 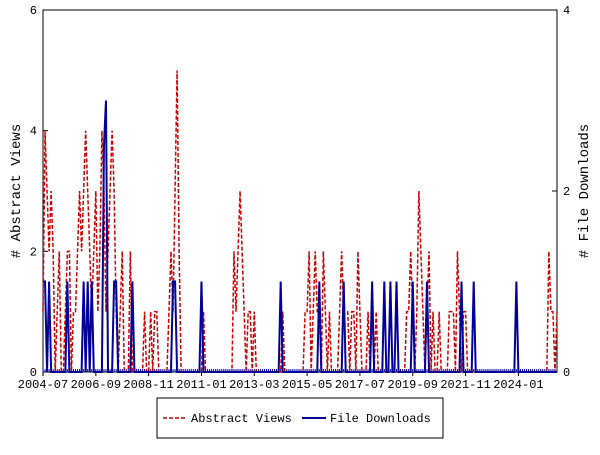 What do you see at coordinates (465, 385) in the screenshot?
I see `x-tick-label: 2021-11` at bounding box center [465, 385].